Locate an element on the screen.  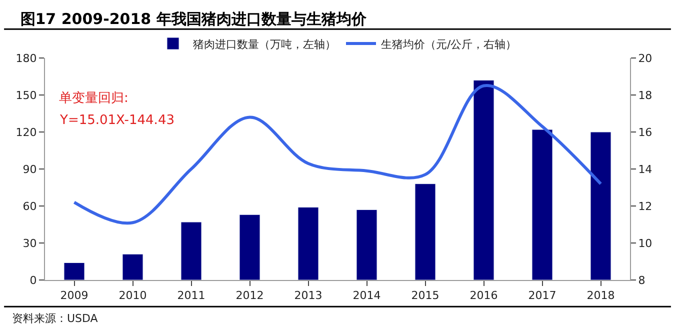
y-tick-label: 150 is located at coordinates (26, 95).